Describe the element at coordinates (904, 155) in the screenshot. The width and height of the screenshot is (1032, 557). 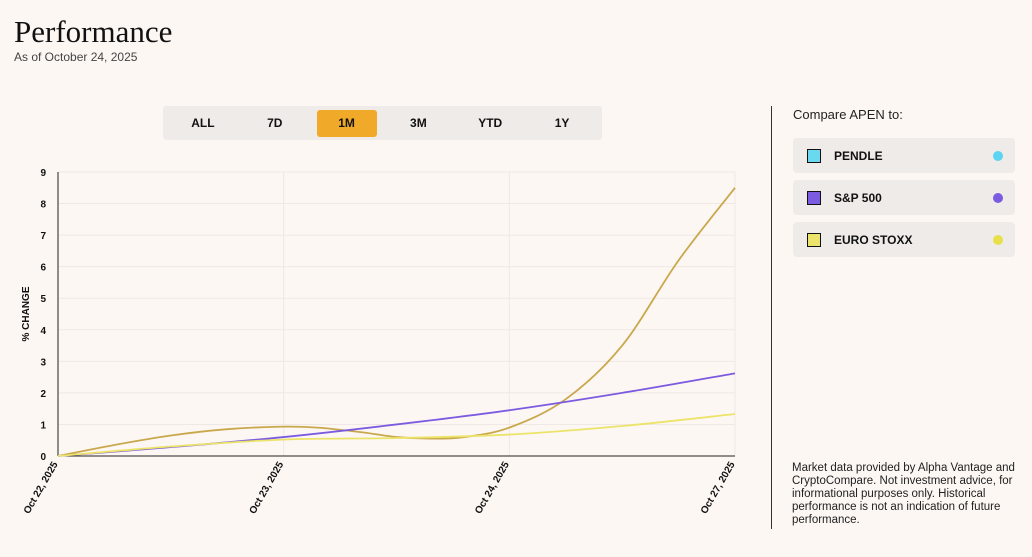
I see `compare-item-pendle: PENDLE` at that location.